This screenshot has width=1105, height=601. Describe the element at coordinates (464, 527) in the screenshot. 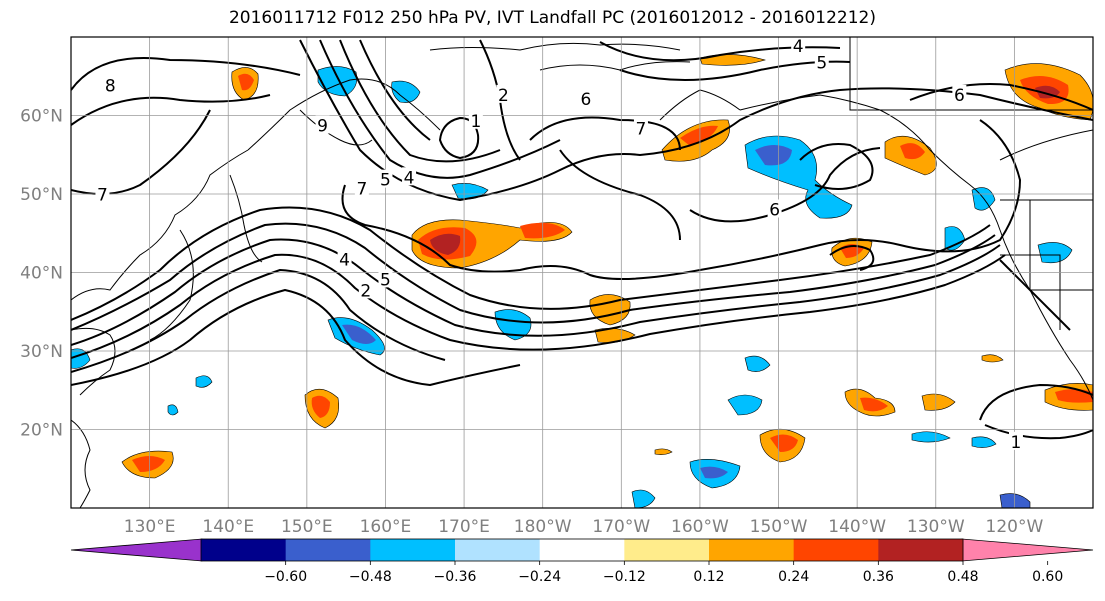

I see `lon-tick-label: 170°E` at that location.